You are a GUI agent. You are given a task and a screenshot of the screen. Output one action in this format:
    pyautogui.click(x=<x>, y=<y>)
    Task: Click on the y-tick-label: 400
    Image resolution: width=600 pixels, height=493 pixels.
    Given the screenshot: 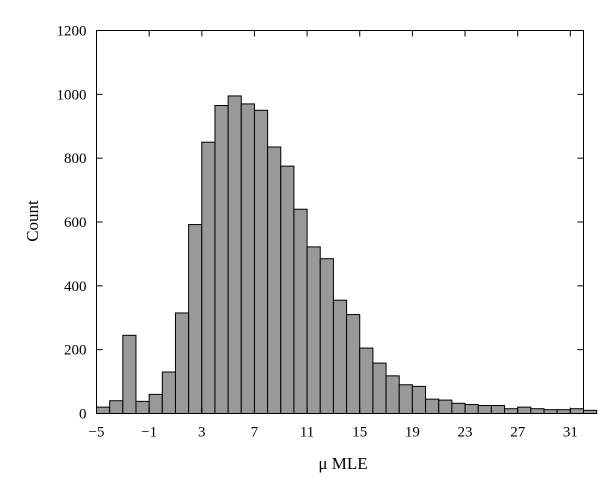 What is the action you would take?
    pyautogui.click(x=75, y=287)
    